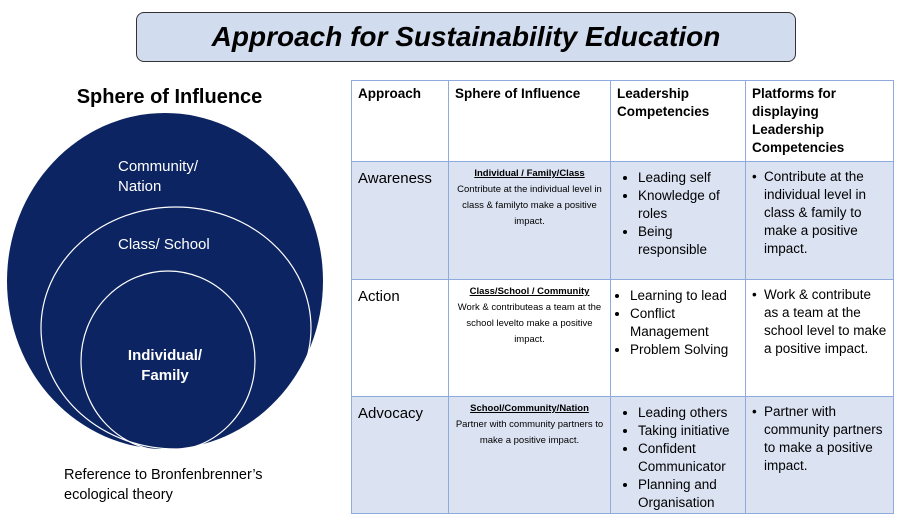 Image resolution: width=913 pixels, height=514 pixels. What do you see at coordinates (529, 121) in the screenshot?
I see `header-sphere: Sphere of Influence` at bounding box center [529, 121].